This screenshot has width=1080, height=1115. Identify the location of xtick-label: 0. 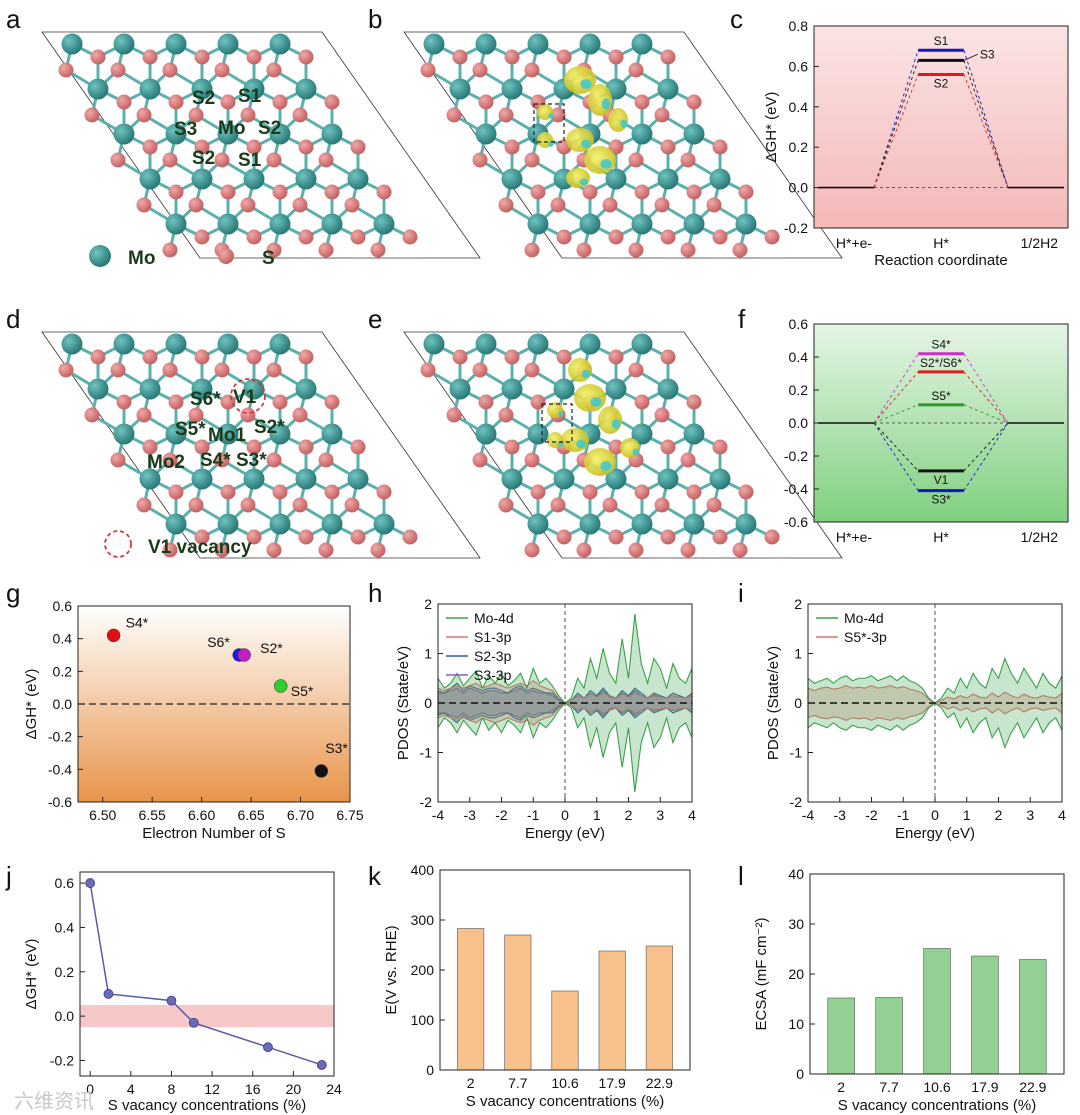
(90, 1089).